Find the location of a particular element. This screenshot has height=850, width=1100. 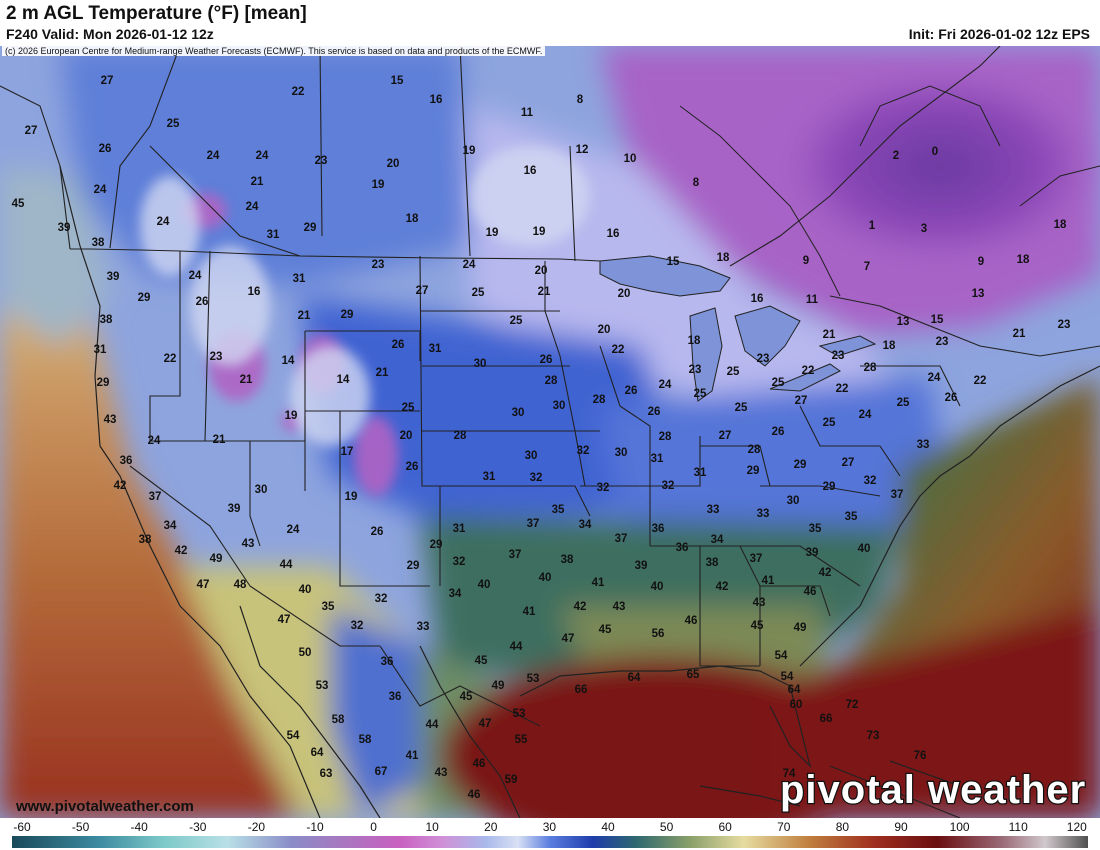

colorbar-tick: -20 is located at coordinates (256, 827).